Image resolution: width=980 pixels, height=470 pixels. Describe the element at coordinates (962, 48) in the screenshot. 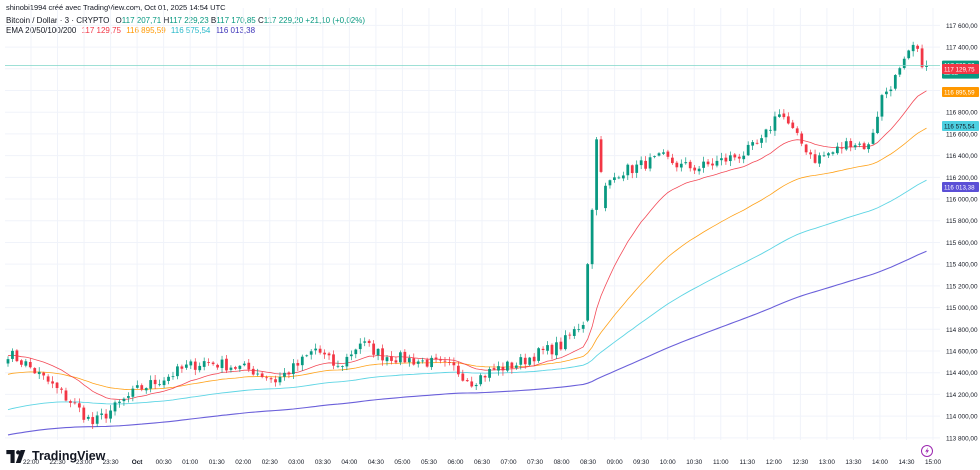

I see `y-tick-label: 117 400,00` at that location.